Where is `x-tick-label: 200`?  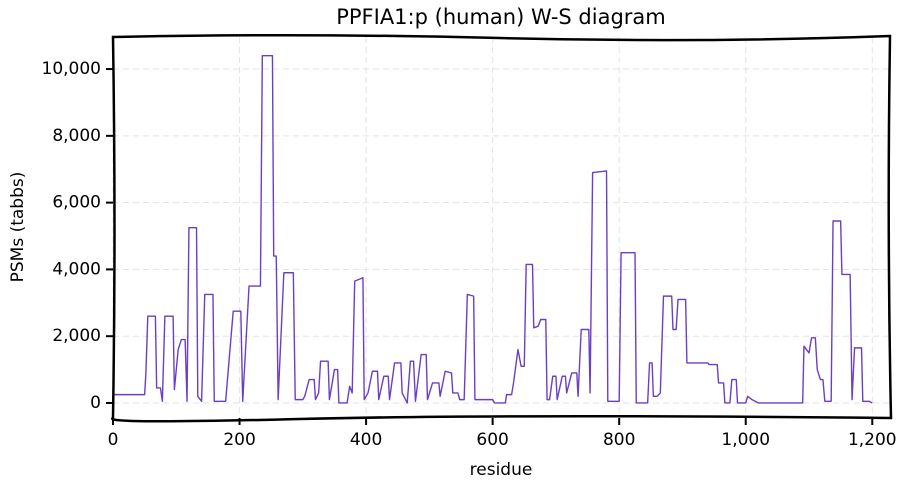
x-tick-label: 200 is located at coordinates (239, 440).